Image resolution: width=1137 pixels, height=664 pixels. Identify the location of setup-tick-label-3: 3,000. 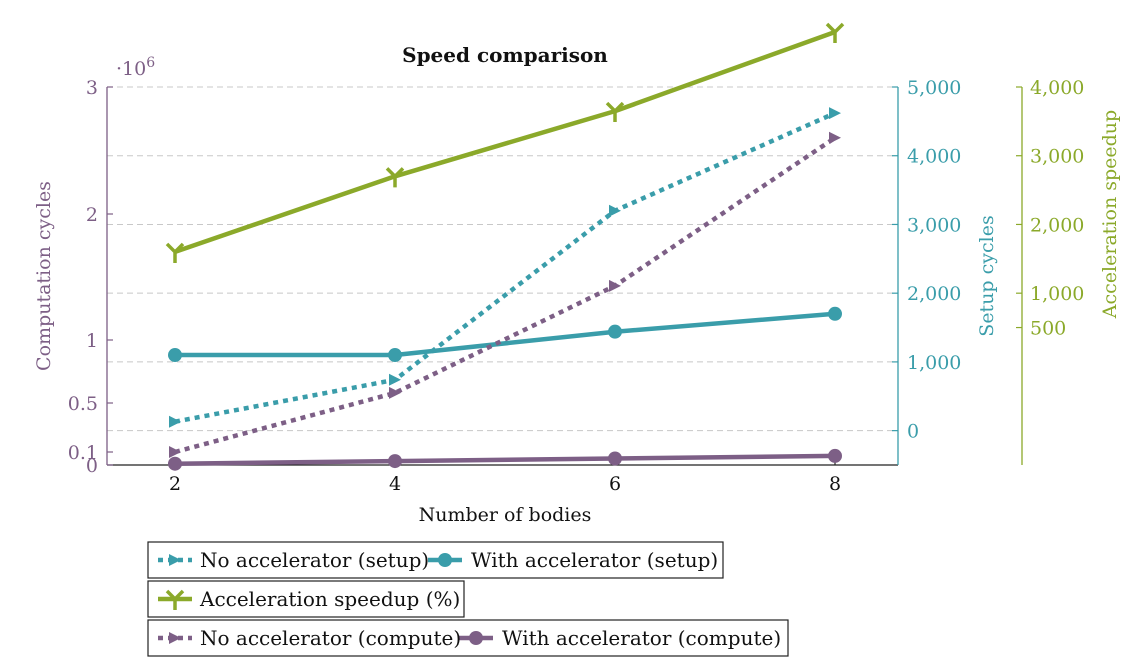
(934, 225).